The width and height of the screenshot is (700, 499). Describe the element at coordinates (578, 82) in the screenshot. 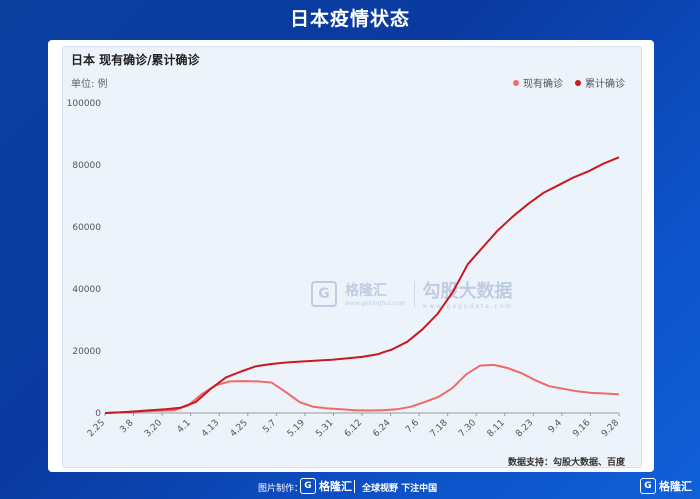

I see `legend-dot-cumulative` at that location.